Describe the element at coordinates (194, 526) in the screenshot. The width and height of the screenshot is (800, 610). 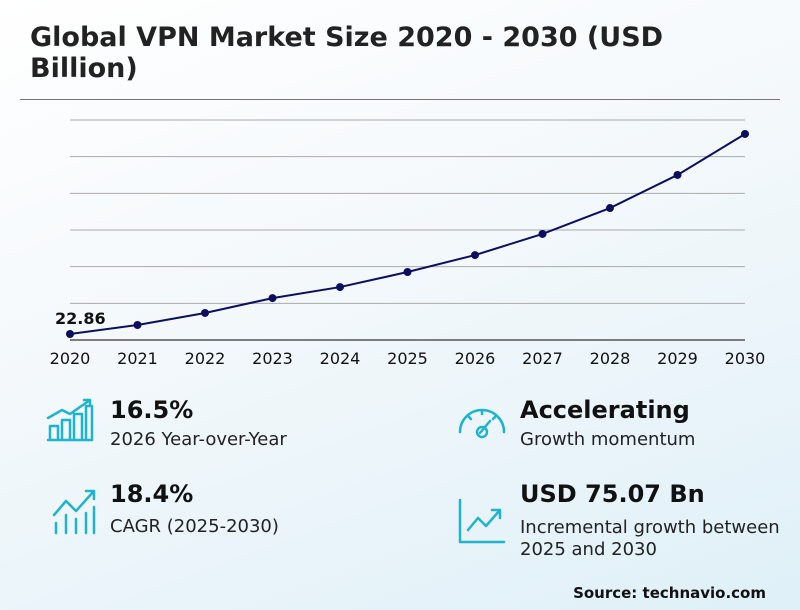
I see `stat-label: CAGR (2025-2030)` at that location.